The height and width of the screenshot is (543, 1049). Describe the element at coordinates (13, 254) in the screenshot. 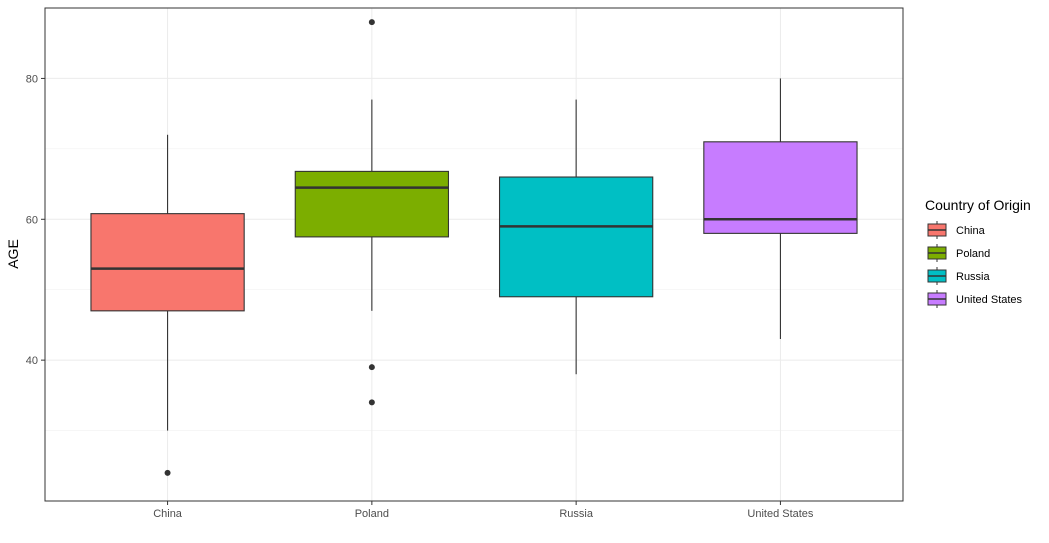

I see `y-axis-title: AGE` at that location.